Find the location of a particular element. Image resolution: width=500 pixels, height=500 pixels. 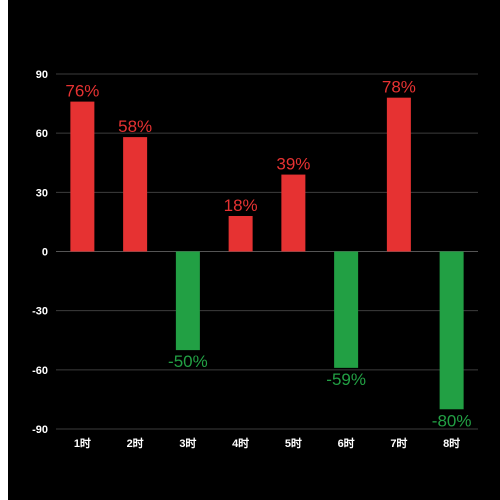

y-tick-label: -30 is located at coordinates (40, 312).